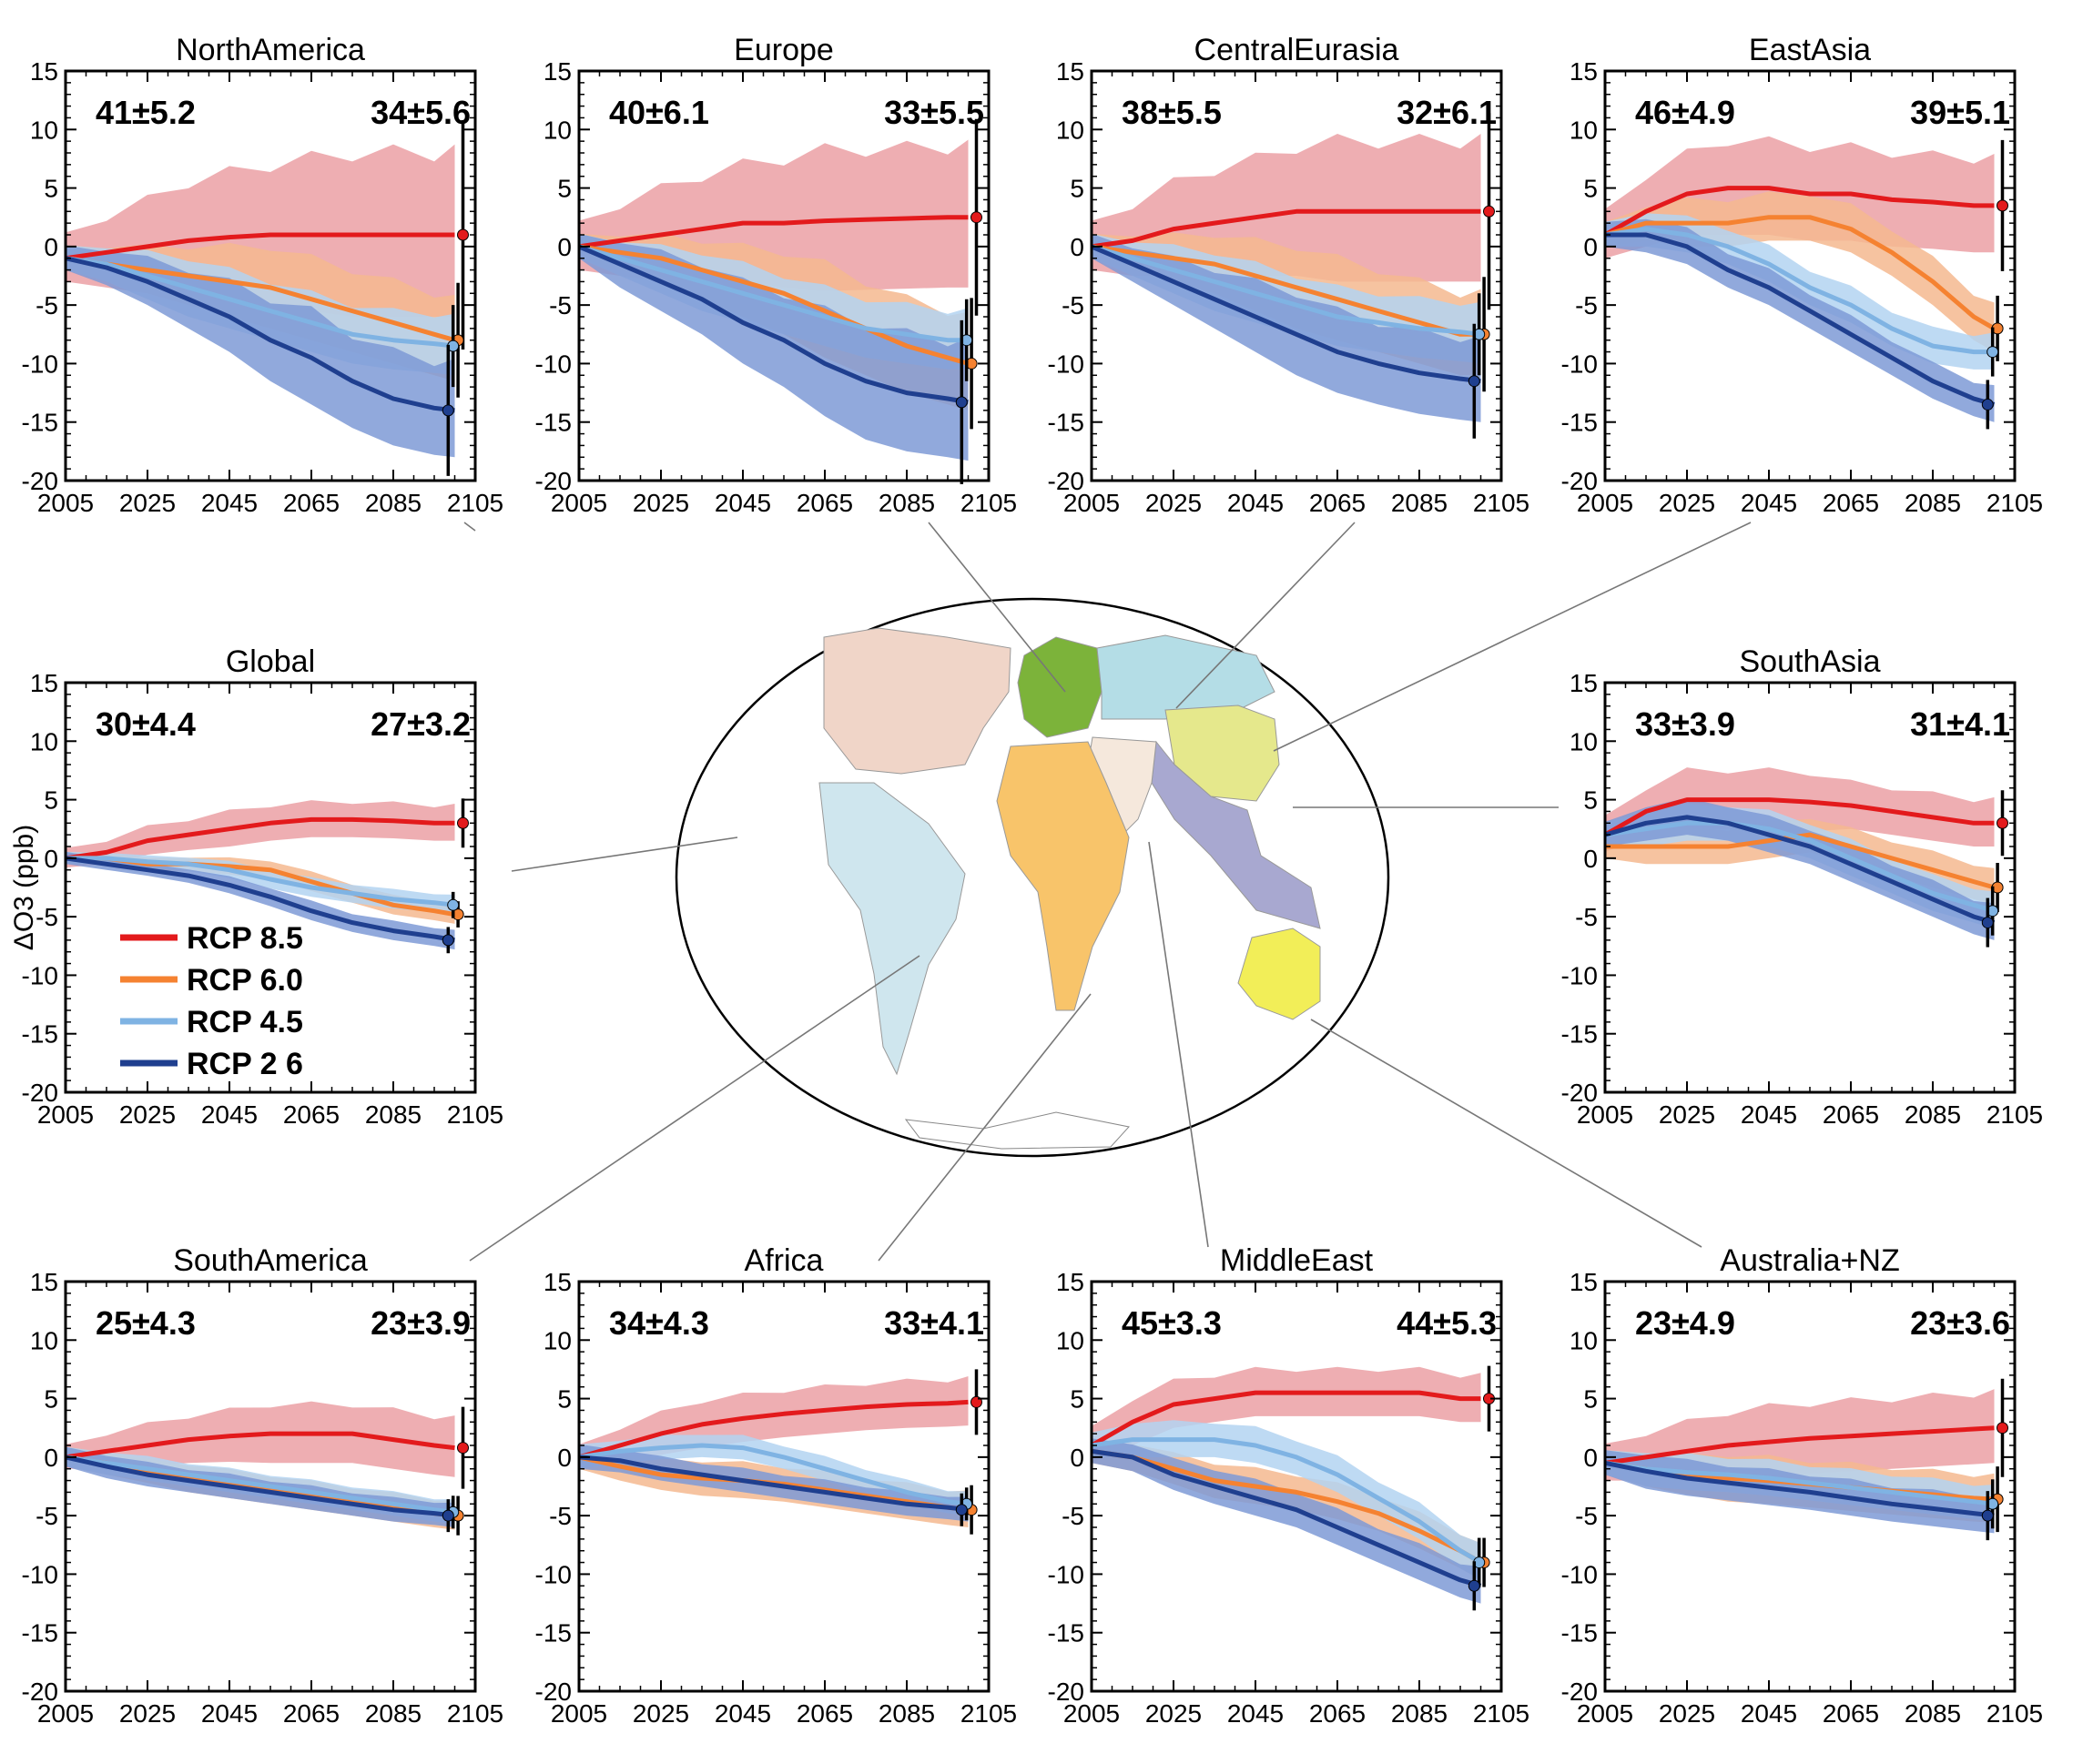  What do you see at coordinates (1017, 1130) in the screenshot?
I see `map-antarctica` at bounding box center [1017, 1130].